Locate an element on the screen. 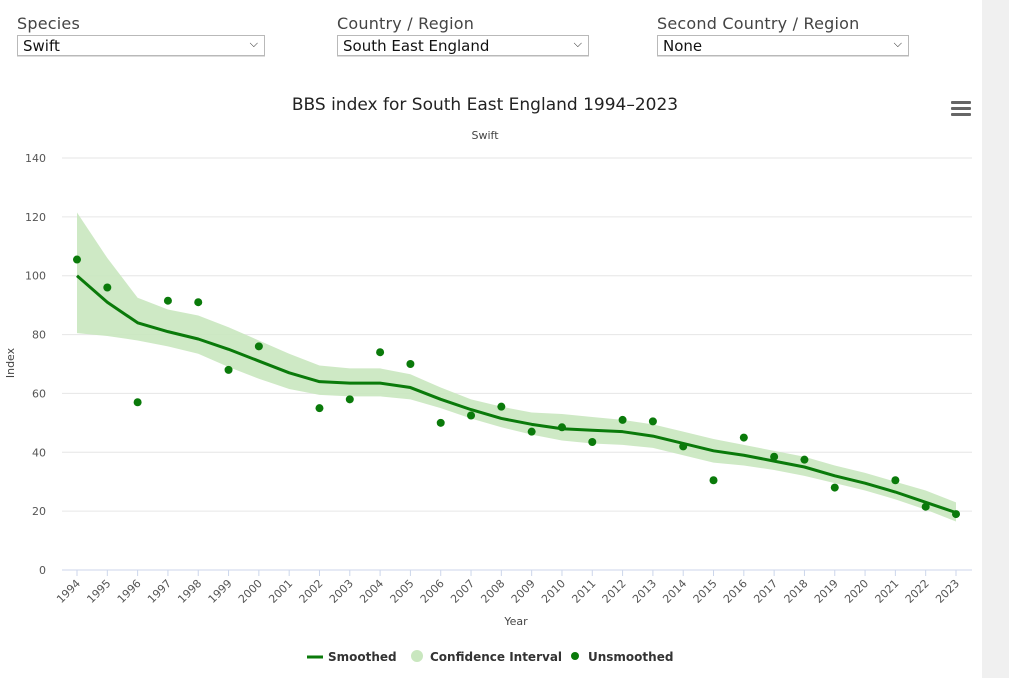 This screenshot has width=1009, height=678. x-tick-label: 2003 is located at coordinates (341, 591).